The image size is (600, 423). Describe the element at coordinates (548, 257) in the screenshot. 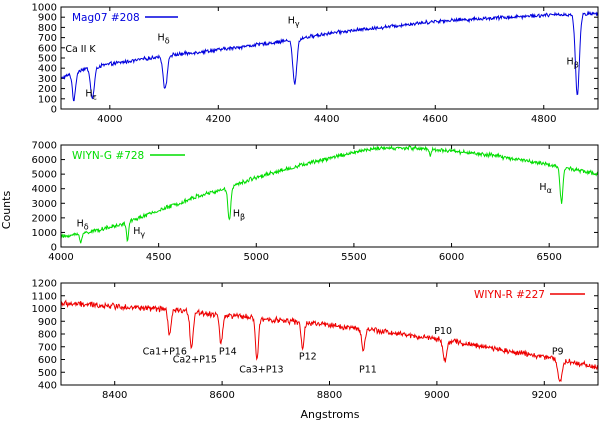

I see `x-tick-label: 6500` at that location.